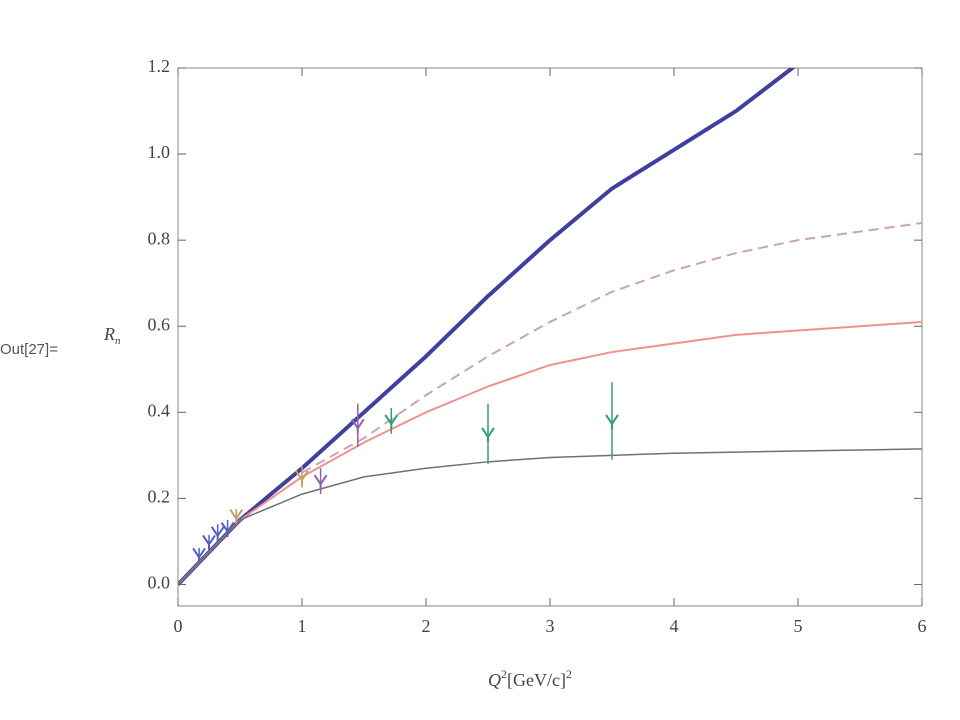 Image resolution: width=960 pixels, height=720 pixels. What do you see at coordinates (159, 410) in the screenshot?
I see `y-tick-label: 0.4` at bounding box center [159, 410].